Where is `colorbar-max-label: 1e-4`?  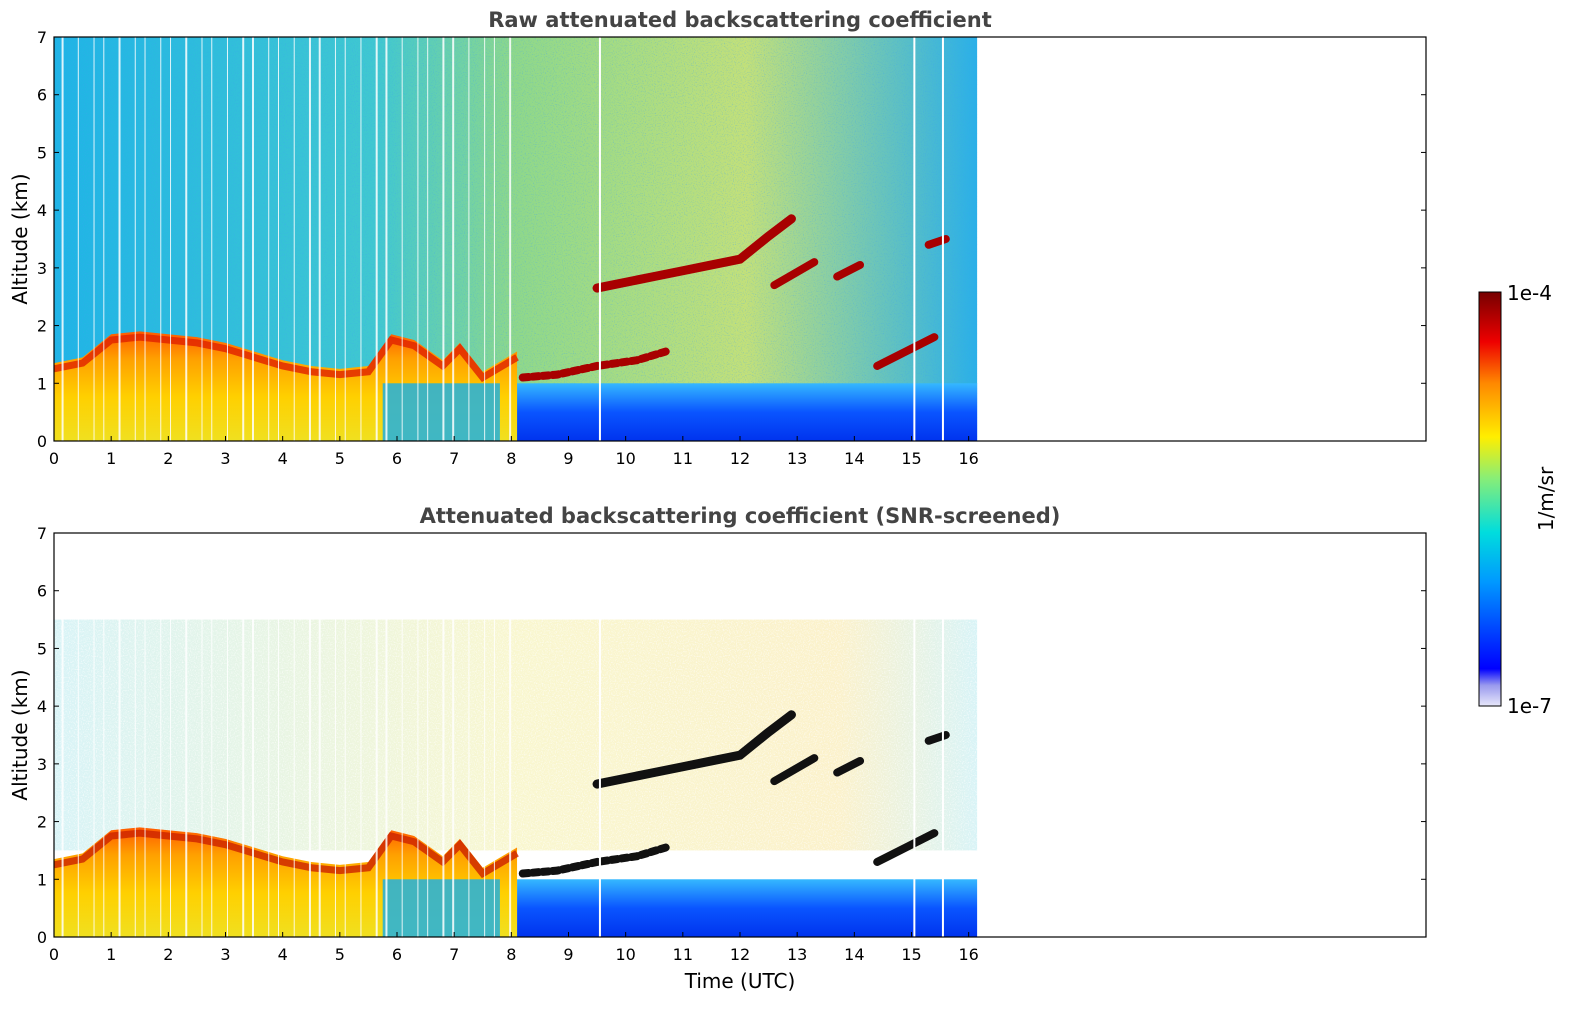
colorbar-max-label: 1e-4 is located at coordinates (1529, 293).